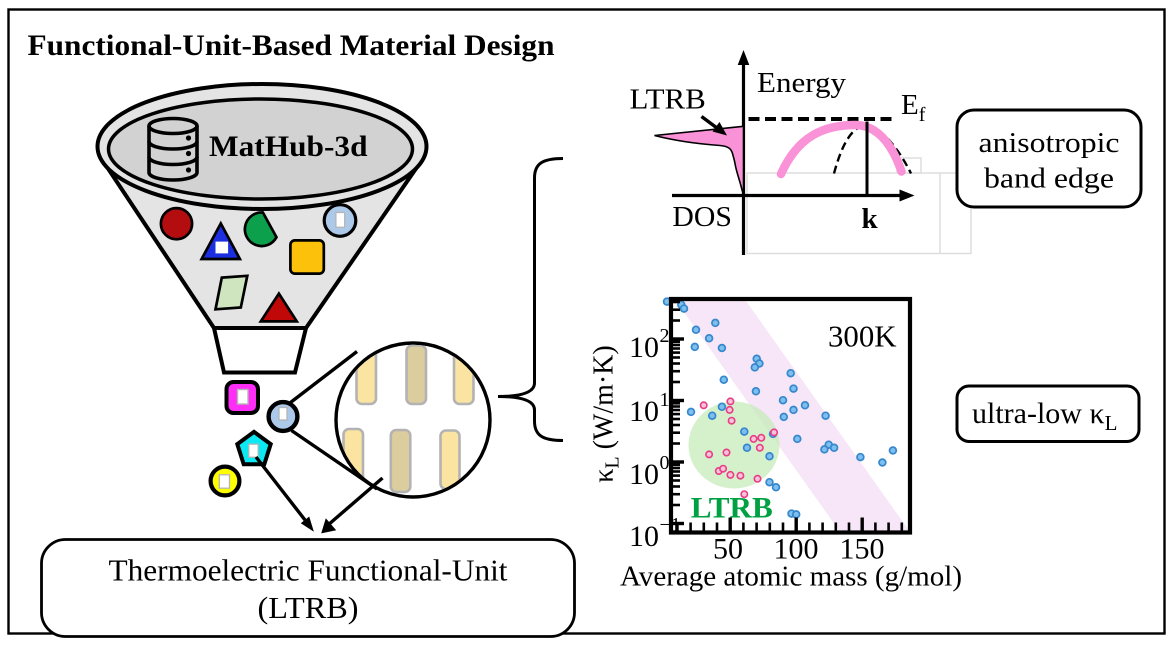 This screenshot has width=1174, height=646. Describe the element at coordinates (665, 463) in the screenshot. I see `svg-text: 0` at that location.